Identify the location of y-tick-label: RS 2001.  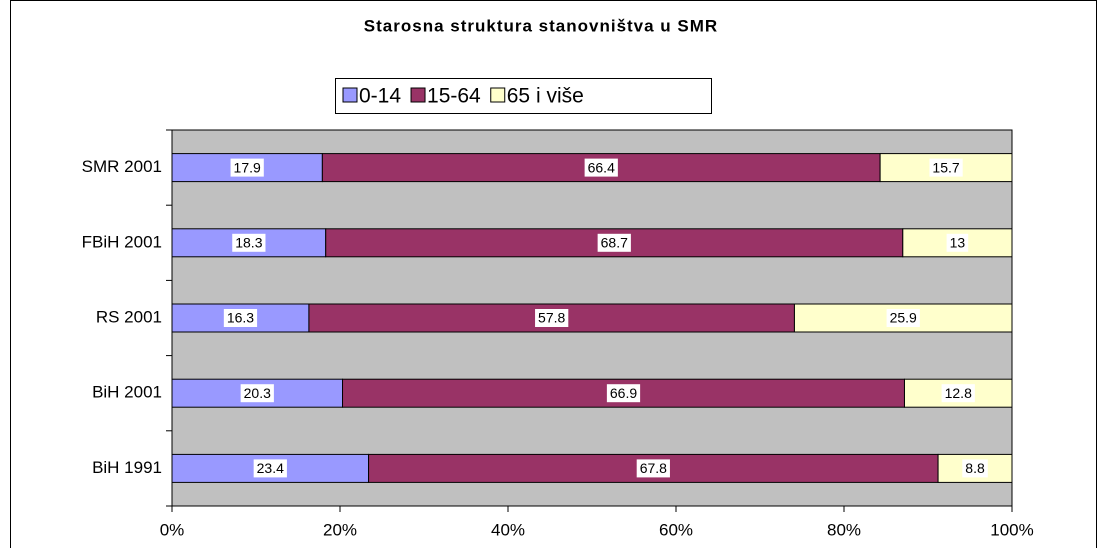
(129, 316).